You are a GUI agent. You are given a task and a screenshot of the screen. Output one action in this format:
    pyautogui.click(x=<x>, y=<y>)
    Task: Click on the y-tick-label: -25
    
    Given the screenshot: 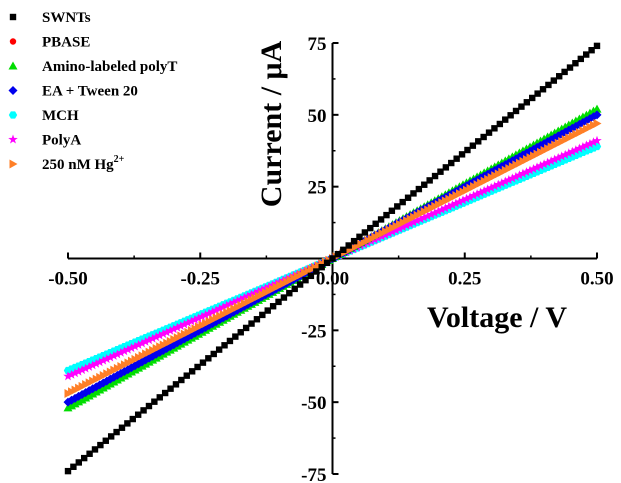 What is the action you would take?
    pyautogui.click(x=313, y=331)
    